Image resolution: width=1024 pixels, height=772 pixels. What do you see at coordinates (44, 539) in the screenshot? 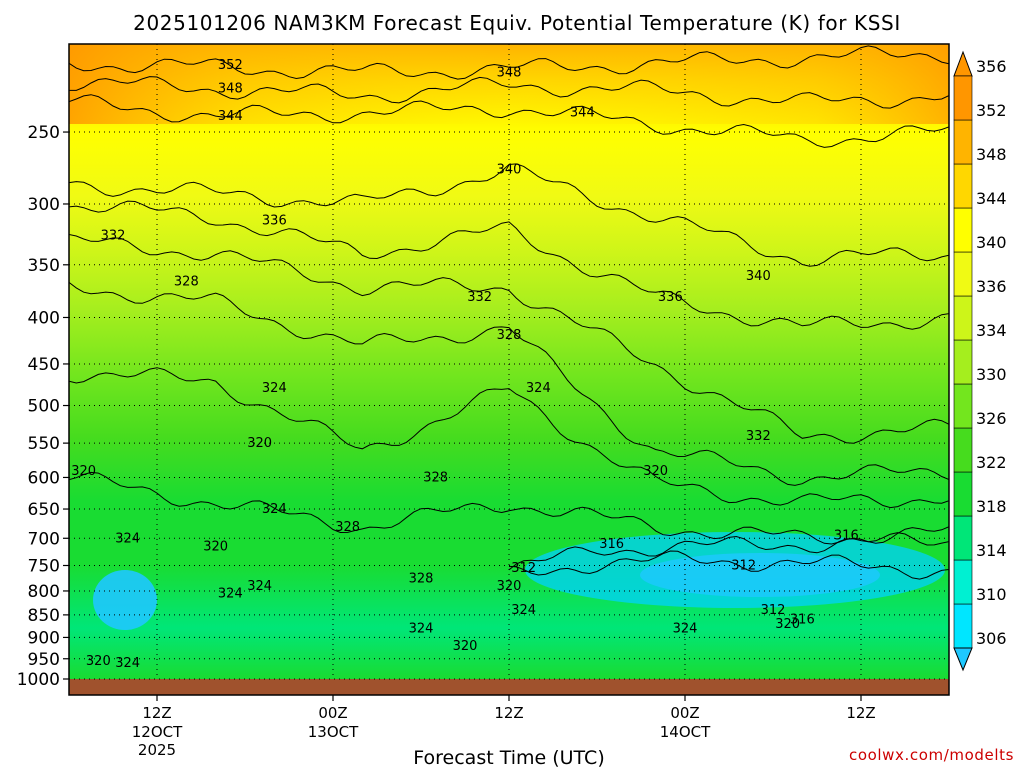
I see `y-tick-label: 700` at bounding box center [44, 539].